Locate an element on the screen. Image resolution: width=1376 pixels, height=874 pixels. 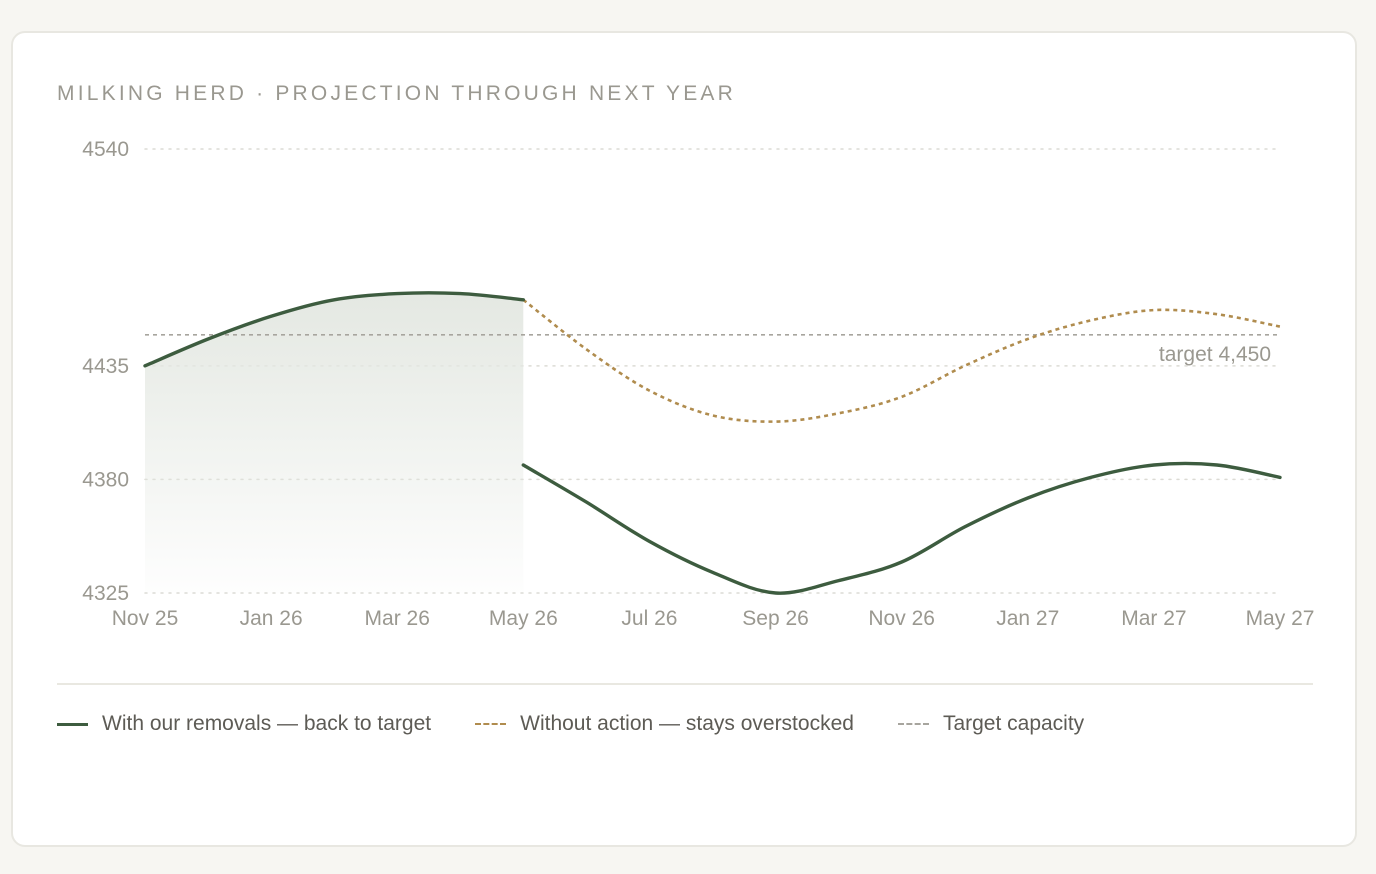
legend-item-with-removals: With our removals — back to target is located at coordinates (244, 724).